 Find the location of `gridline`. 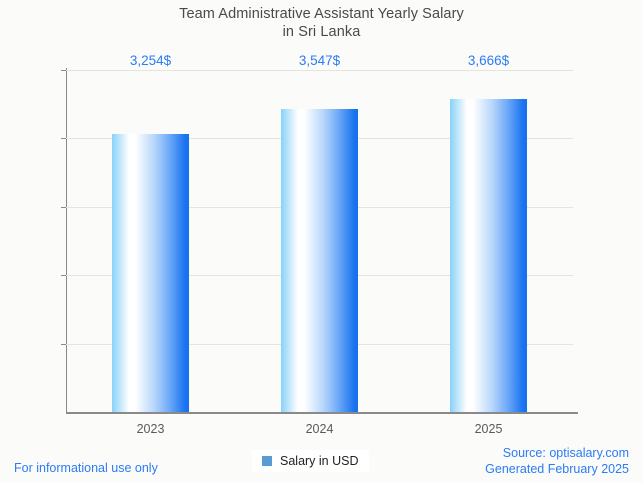

gridline is located at coordinates (319, 70).